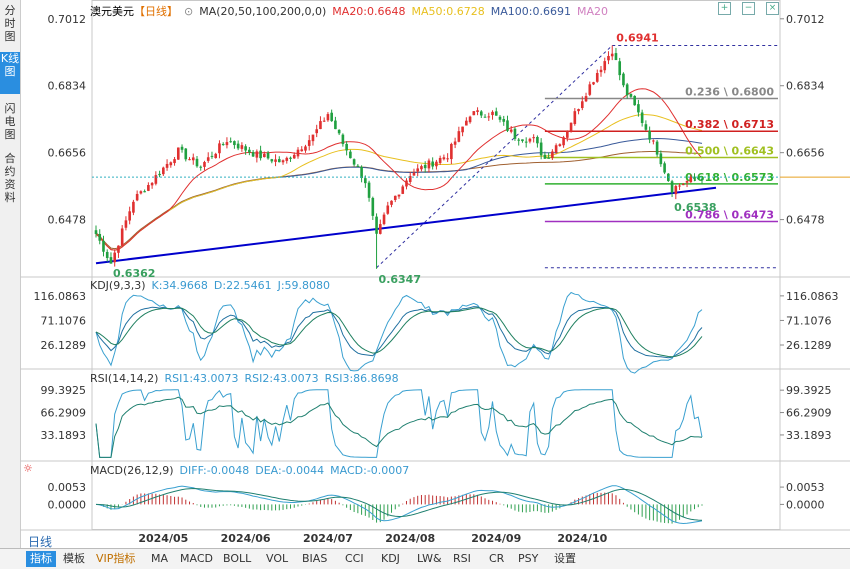 The width and height of the screenshot is (850, 569). I want to click on ma20-value: MA20:0.6648, so click(369, 11).